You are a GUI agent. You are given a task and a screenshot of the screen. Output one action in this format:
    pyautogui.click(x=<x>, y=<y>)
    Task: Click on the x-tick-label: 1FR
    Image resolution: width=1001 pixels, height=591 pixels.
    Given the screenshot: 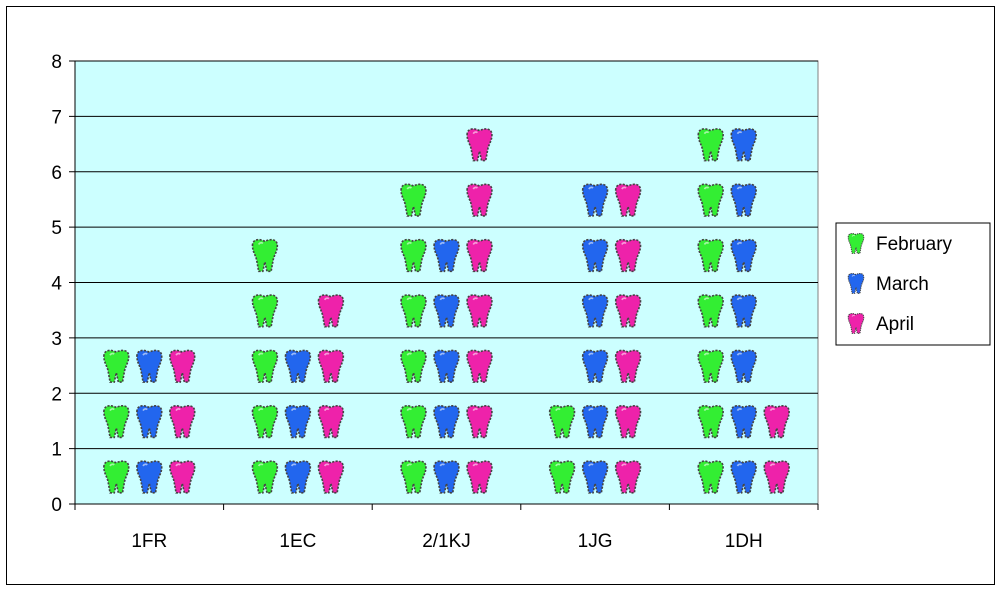 What is the action you would take?
    pyautogui.click(x=149, y=541)
    